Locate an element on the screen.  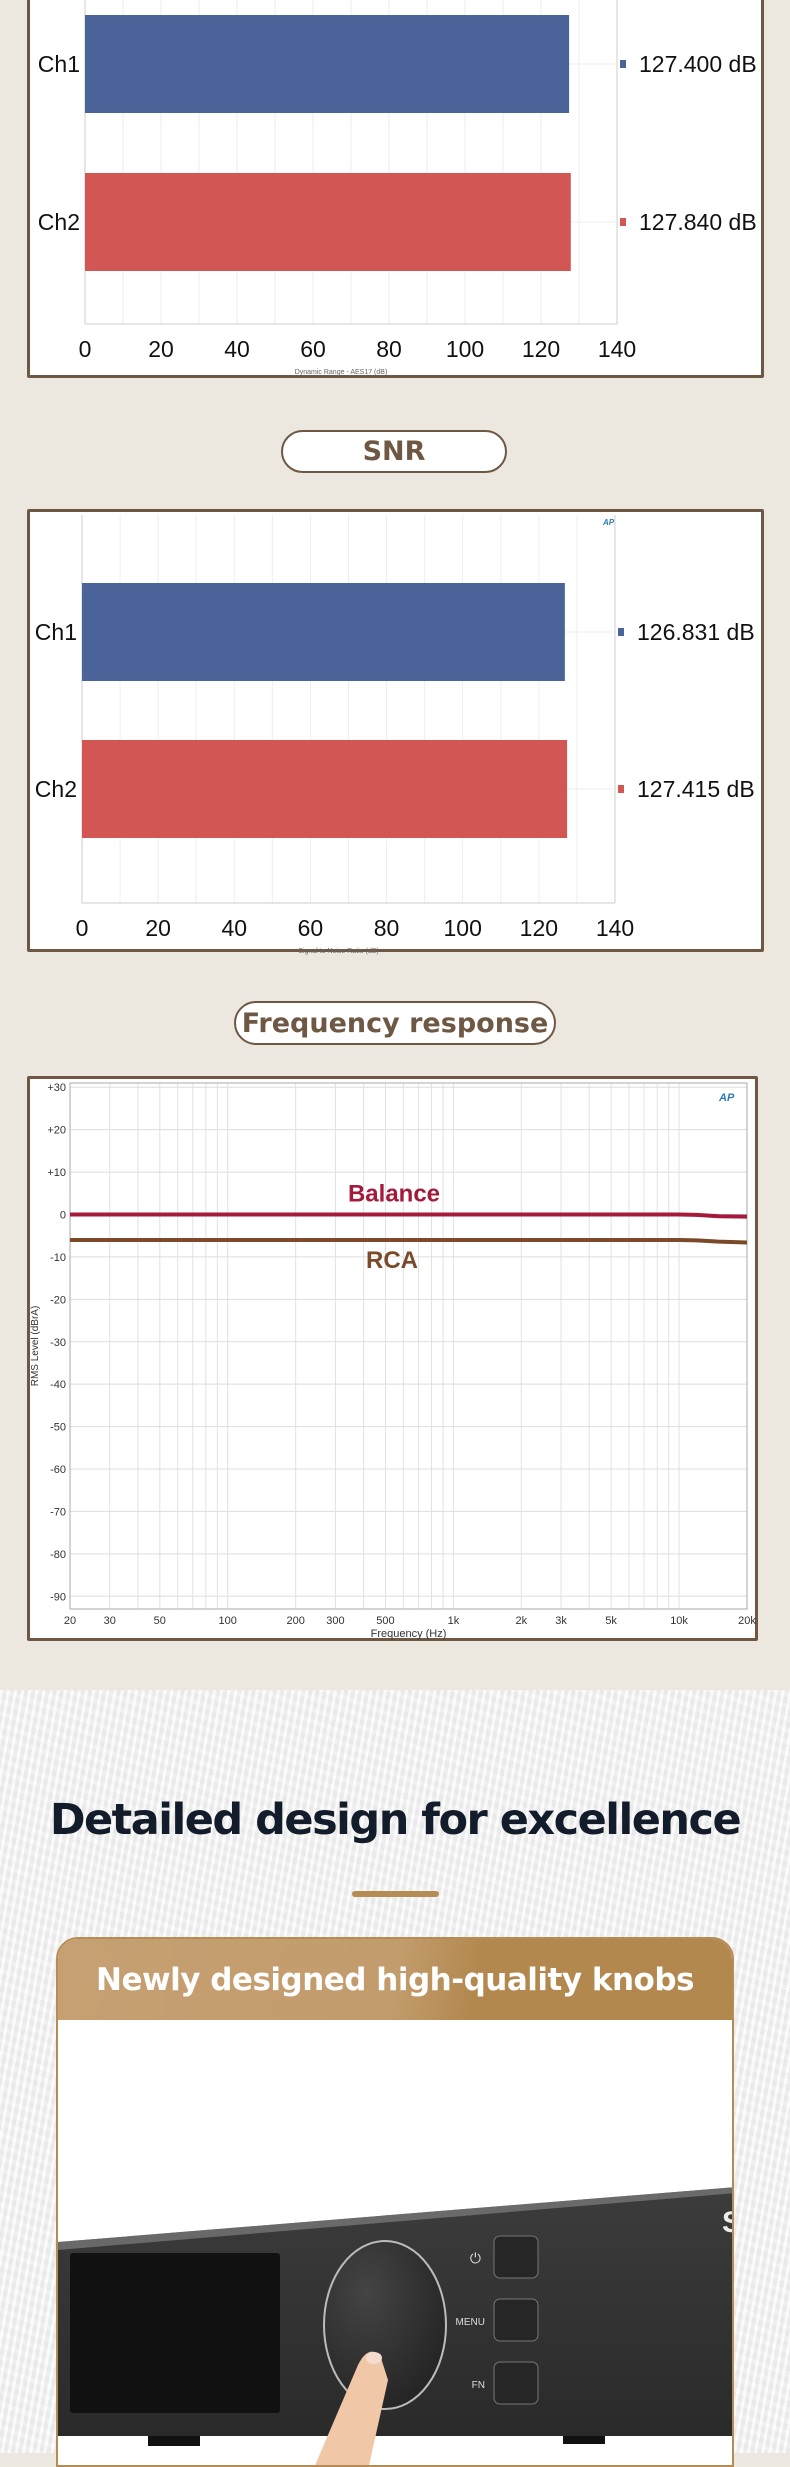
y-tick-label: 0 is located at coordinates (63, 1216).